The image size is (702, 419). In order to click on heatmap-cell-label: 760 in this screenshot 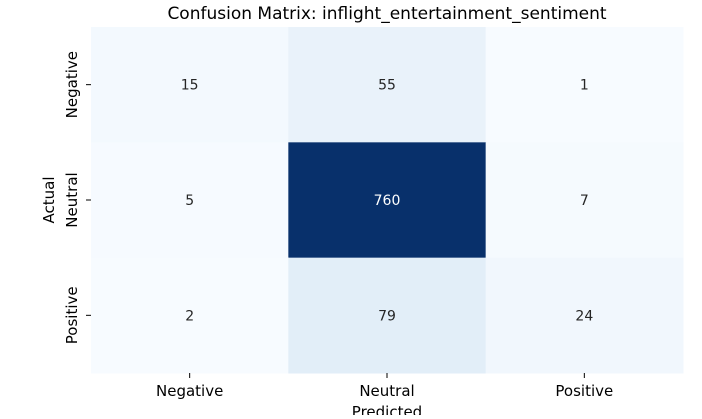, I will do `click(387, 201)`.